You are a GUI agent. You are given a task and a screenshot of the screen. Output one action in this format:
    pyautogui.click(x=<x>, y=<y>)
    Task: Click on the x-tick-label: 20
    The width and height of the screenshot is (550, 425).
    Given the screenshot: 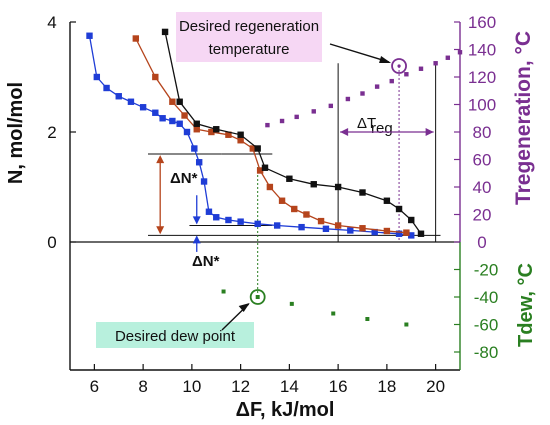 What is the action you would take?
    pyautogui.click(x=435, y=386)
    